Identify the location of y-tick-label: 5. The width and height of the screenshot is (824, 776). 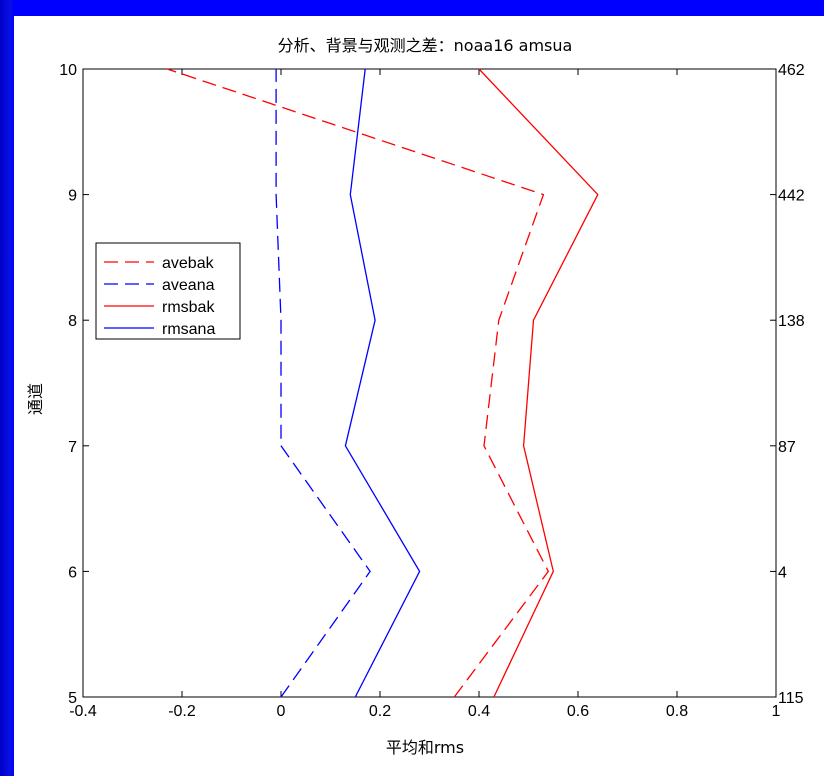
(72, 698).